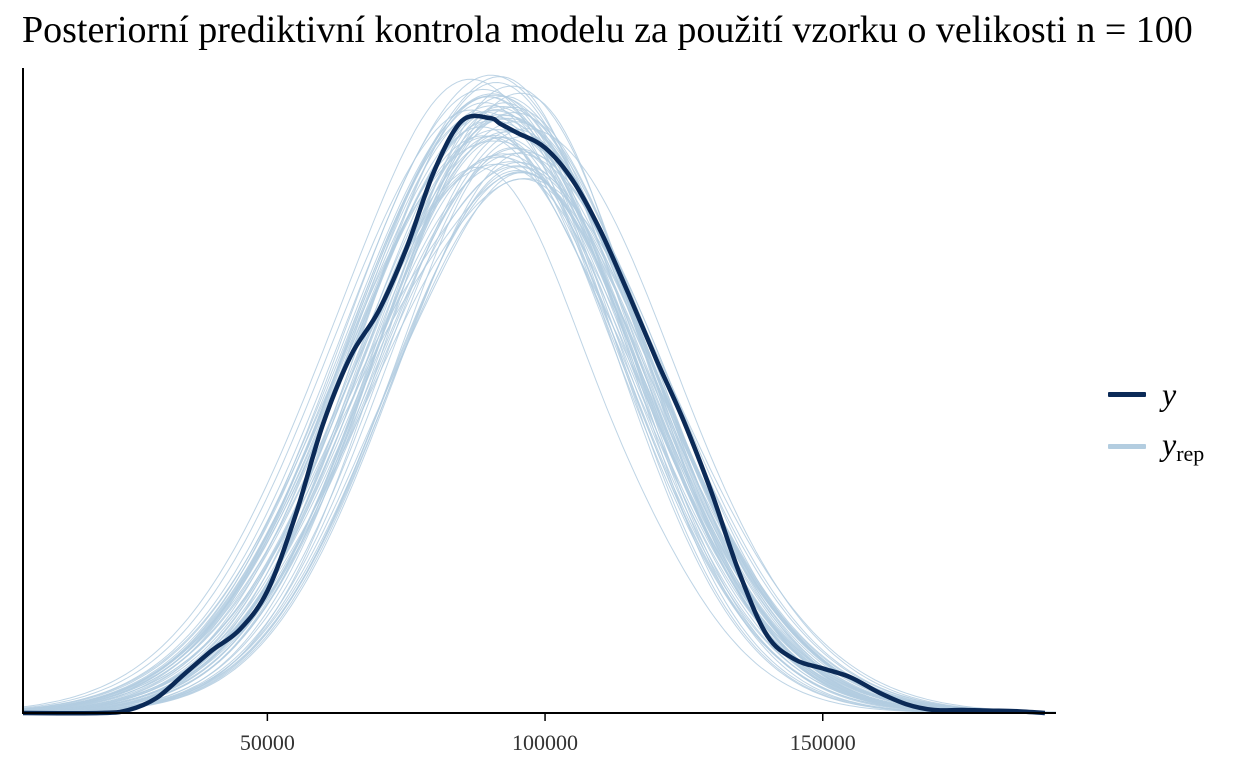 This screenshot has height=768, width=1248. What do you see at coordinates (1127, 394) in the screenshot?
I see `legend-swatch-y` at bounding box center [1127, 394].